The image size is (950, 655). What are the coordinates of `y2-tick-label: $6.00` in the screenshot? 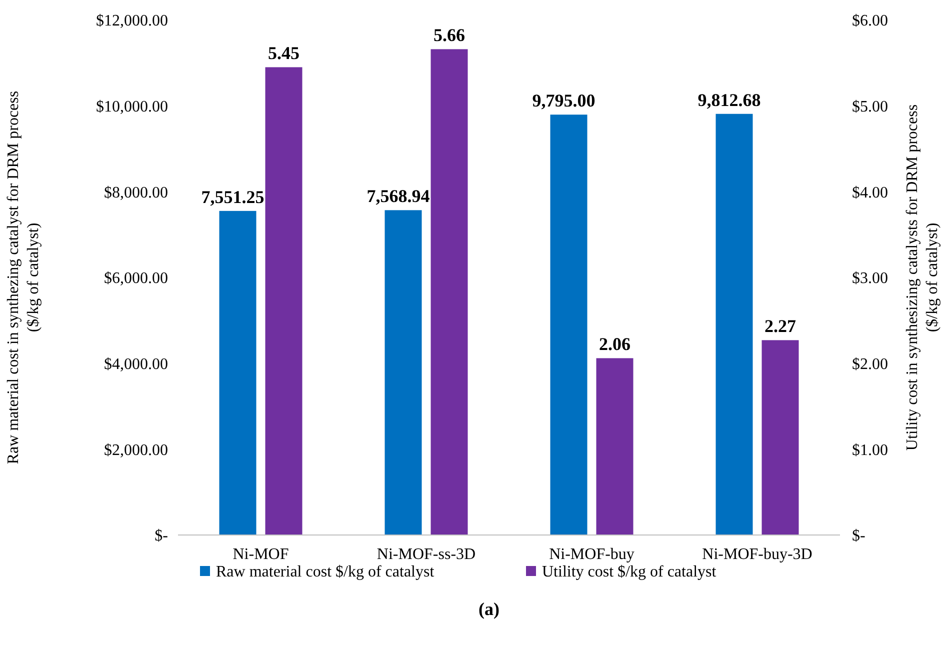 It's located at (870, 21).